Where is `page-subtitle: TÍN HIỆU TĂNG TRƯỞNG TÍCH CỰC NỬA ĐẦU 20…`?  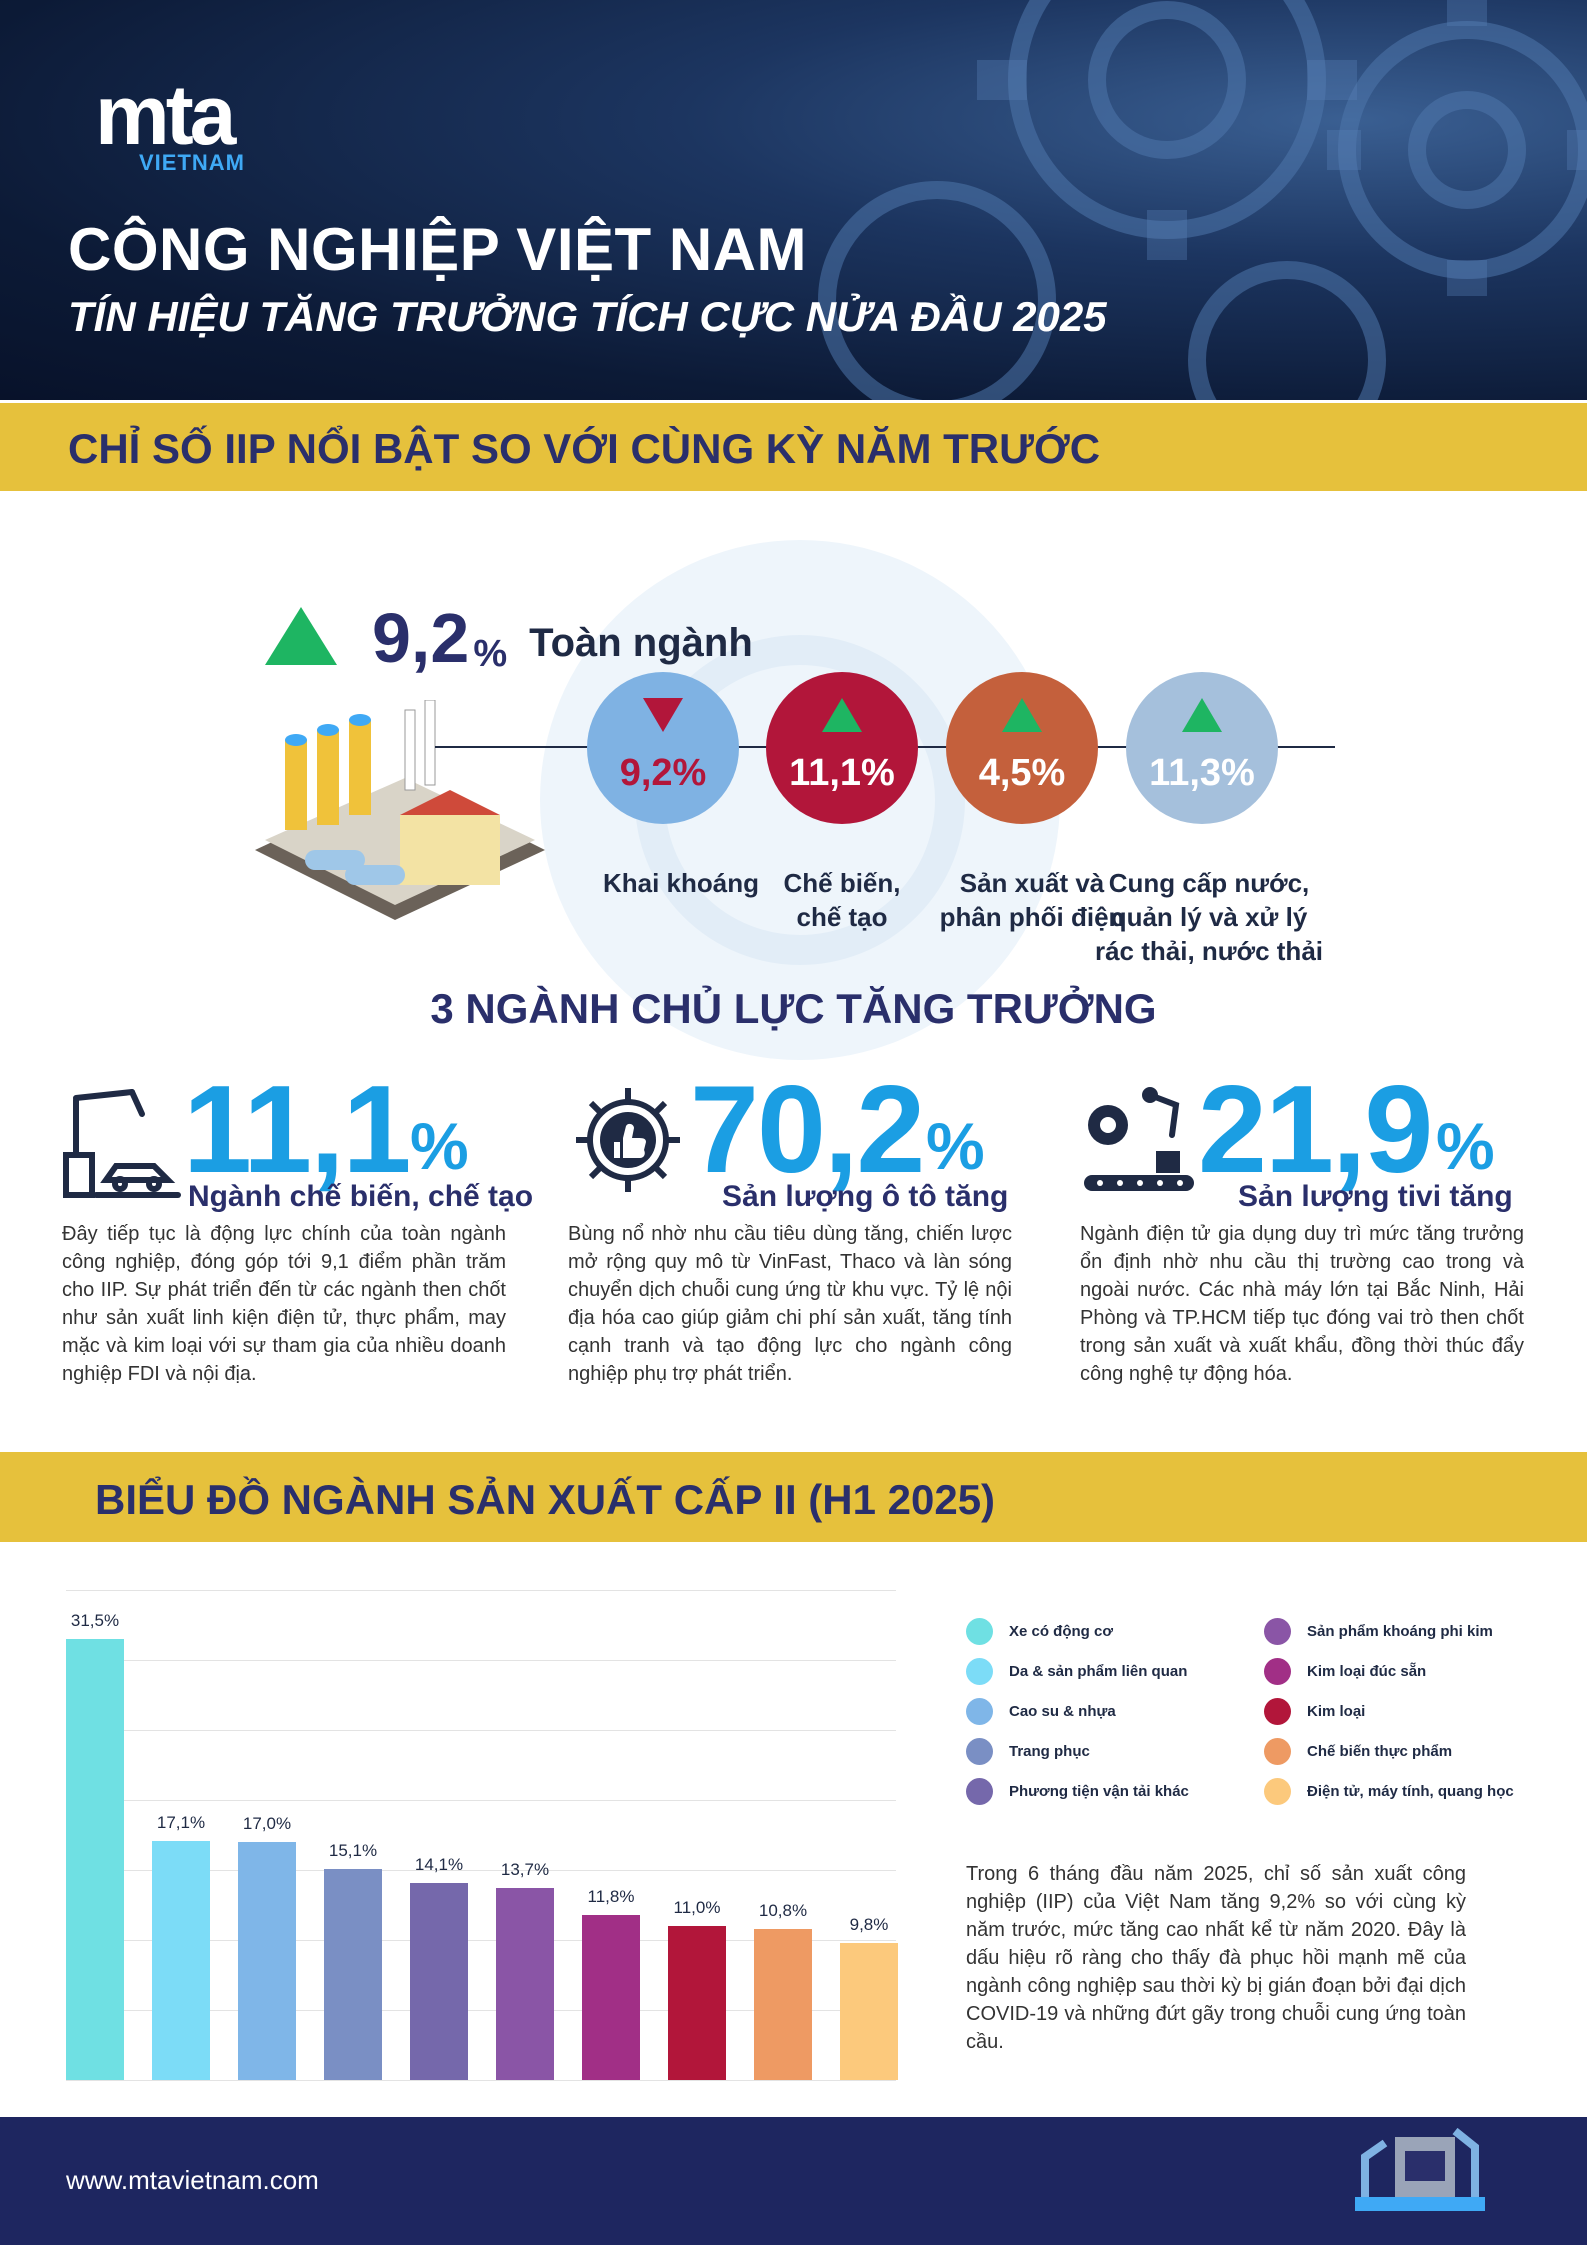
page-subtitle: TÍN HIỆU TĂNG TRƯỞNG TÍCH CỰC NỬA ĐẦU 20… is located at coordinates (587, 316).